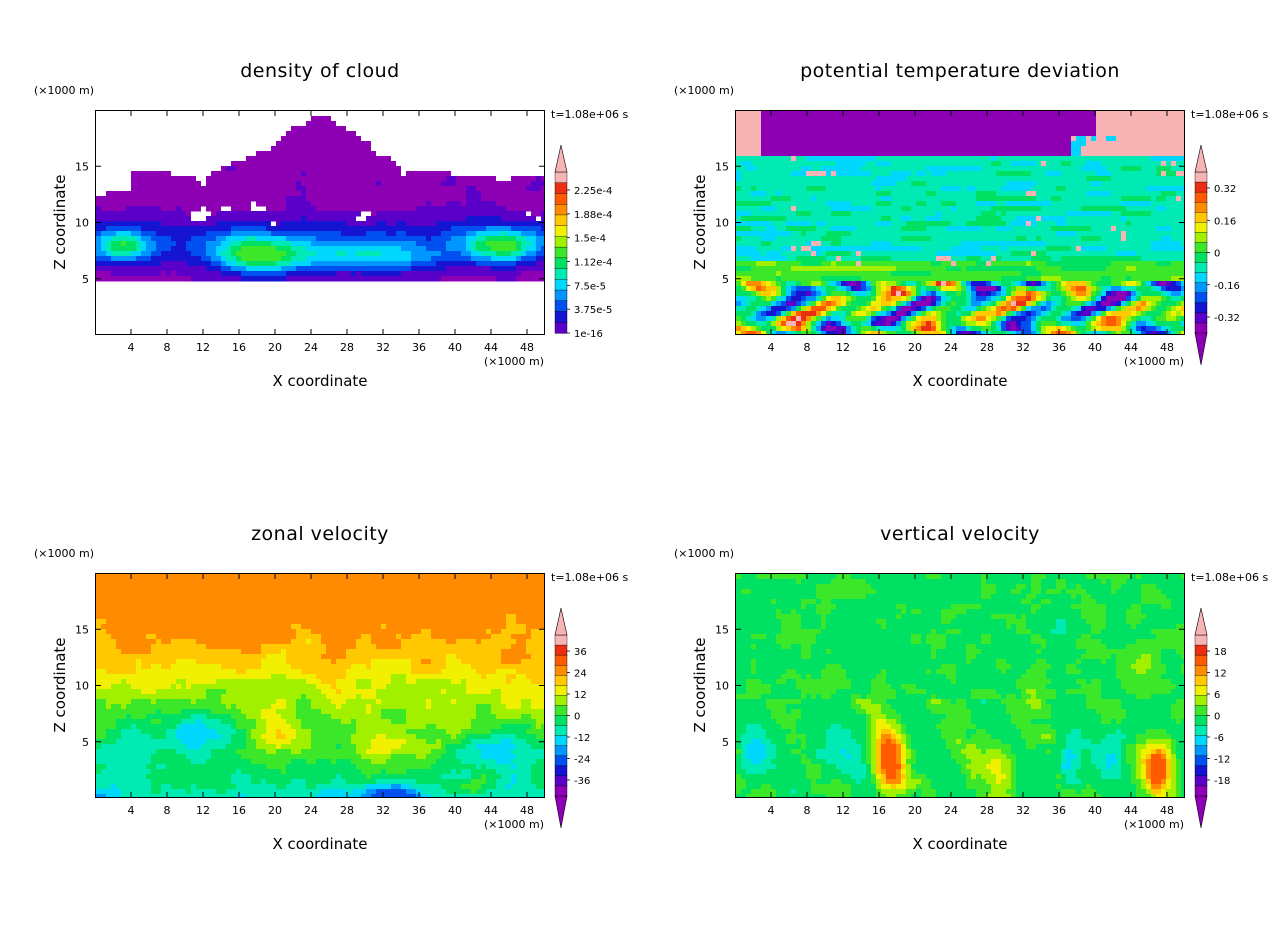 The image size is (1280, 926). Describe the element at coordinates (1095, 347) in the screenshot. I see `x-tick-label: 40` at that location.